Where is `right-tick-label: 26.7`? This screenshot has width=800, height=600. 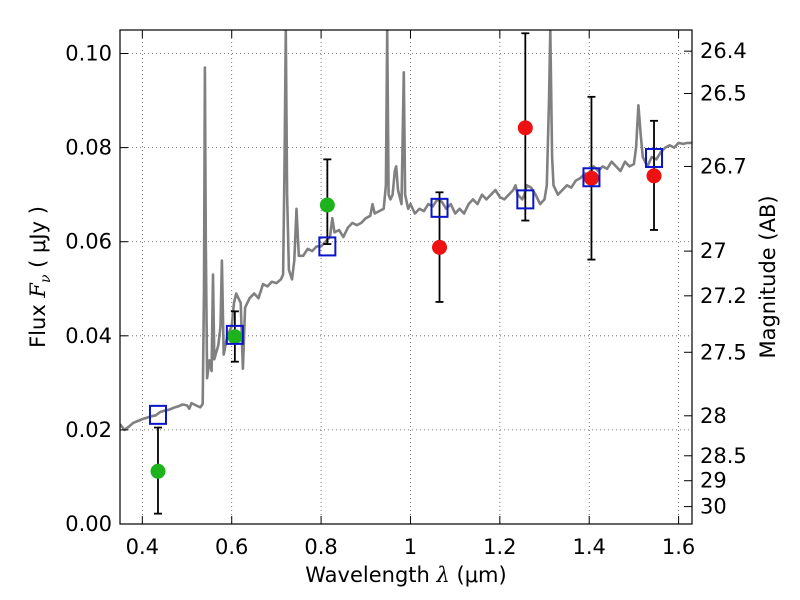
right-tick-label: 26.7 is located at coordinates (723, 166).